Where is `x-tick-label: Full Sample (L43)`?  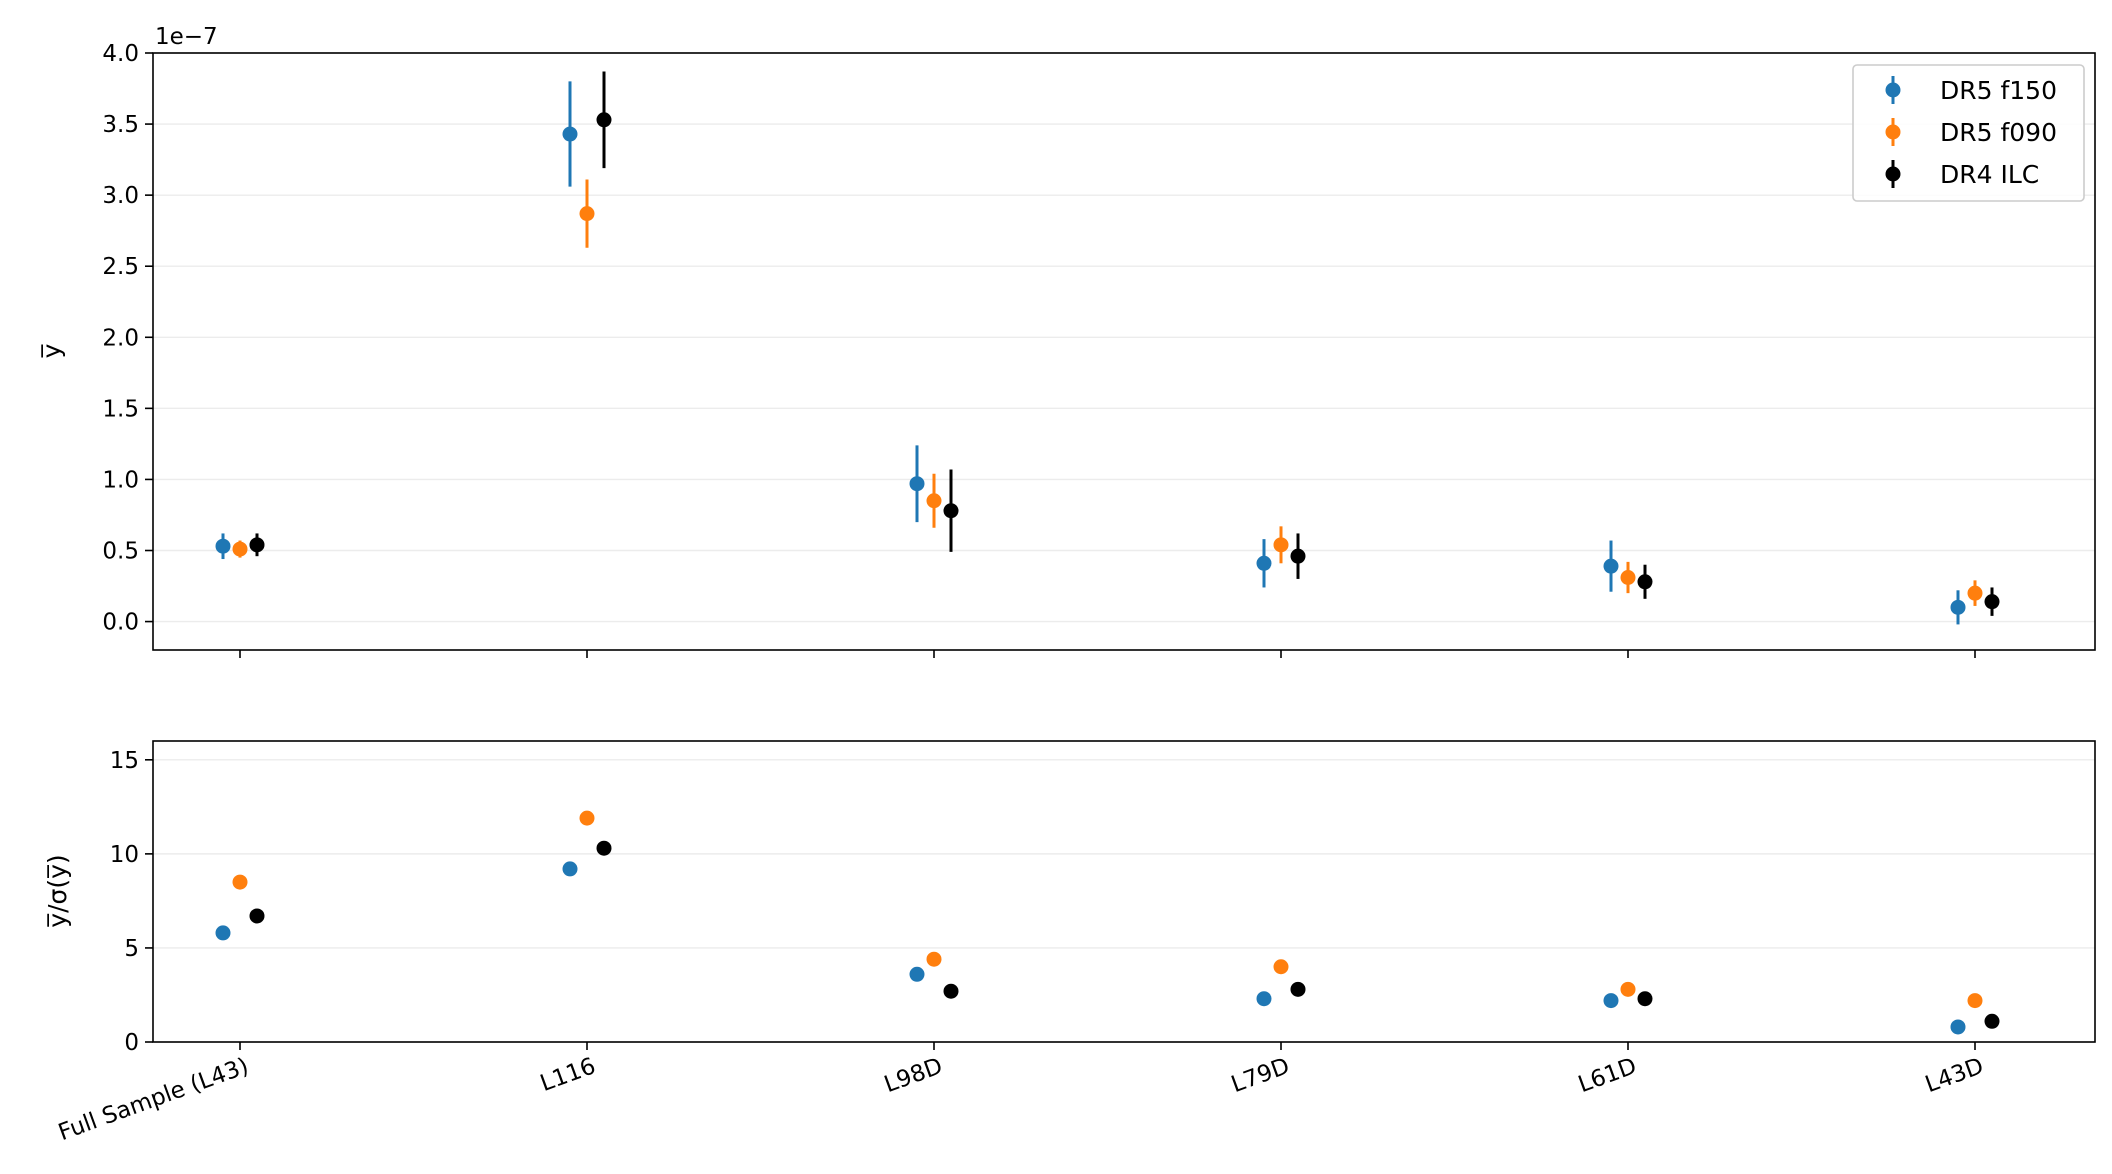
x-tick-label: Full Sample (L43) is located at coordinates (153, 1099).